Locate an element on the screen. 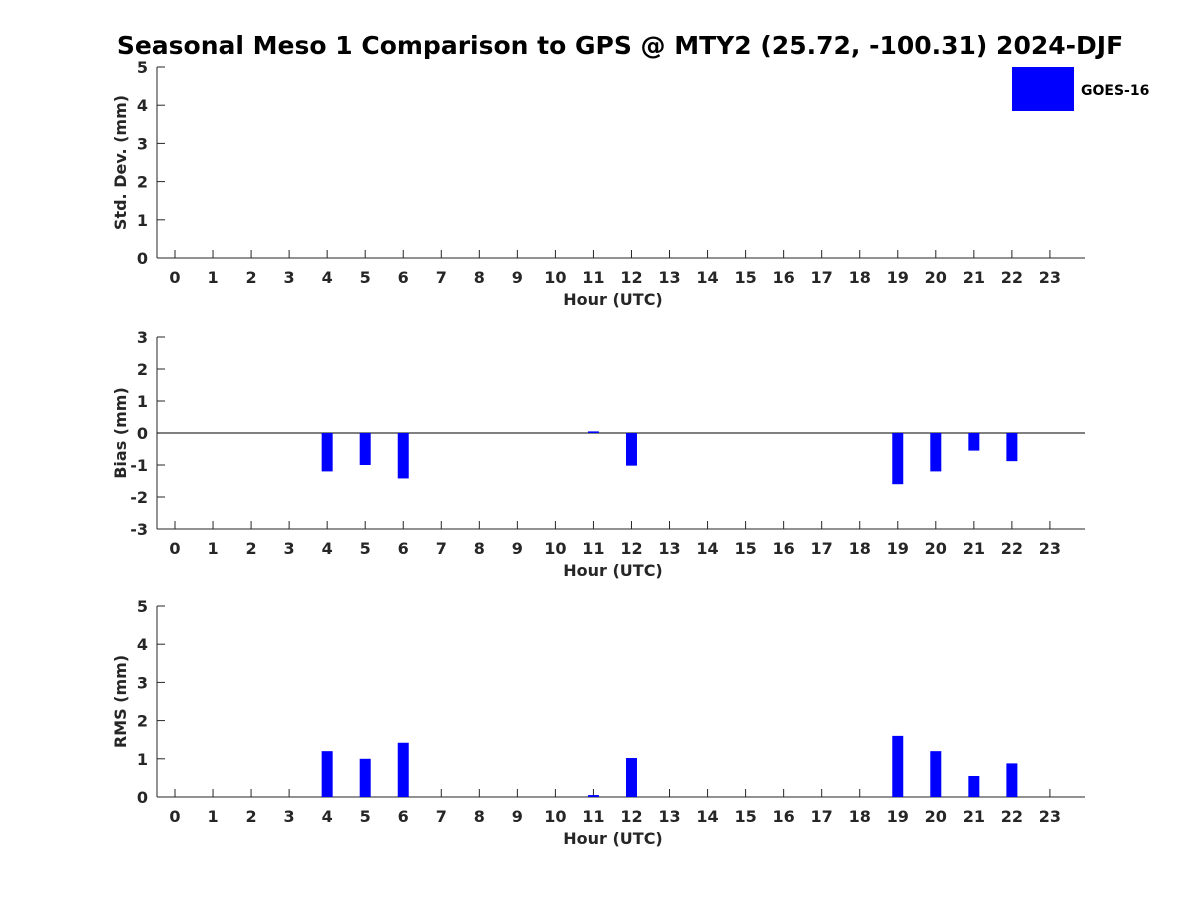 This screenshot has width=1200, height=900. x-tick-label: 20 is located at coordinates (936, 816).